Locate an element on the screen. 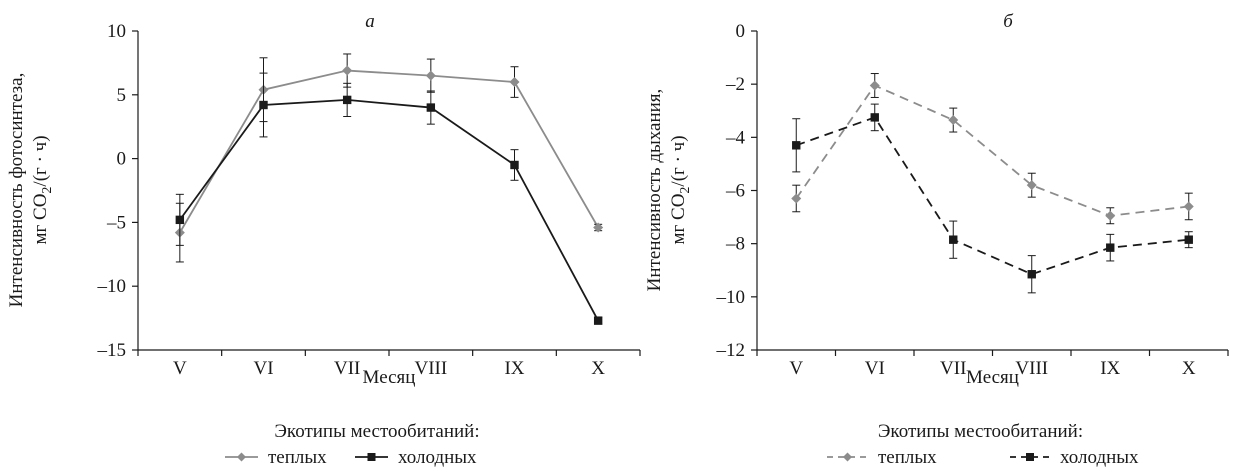  series-warm is located at coordinates (992, 149).